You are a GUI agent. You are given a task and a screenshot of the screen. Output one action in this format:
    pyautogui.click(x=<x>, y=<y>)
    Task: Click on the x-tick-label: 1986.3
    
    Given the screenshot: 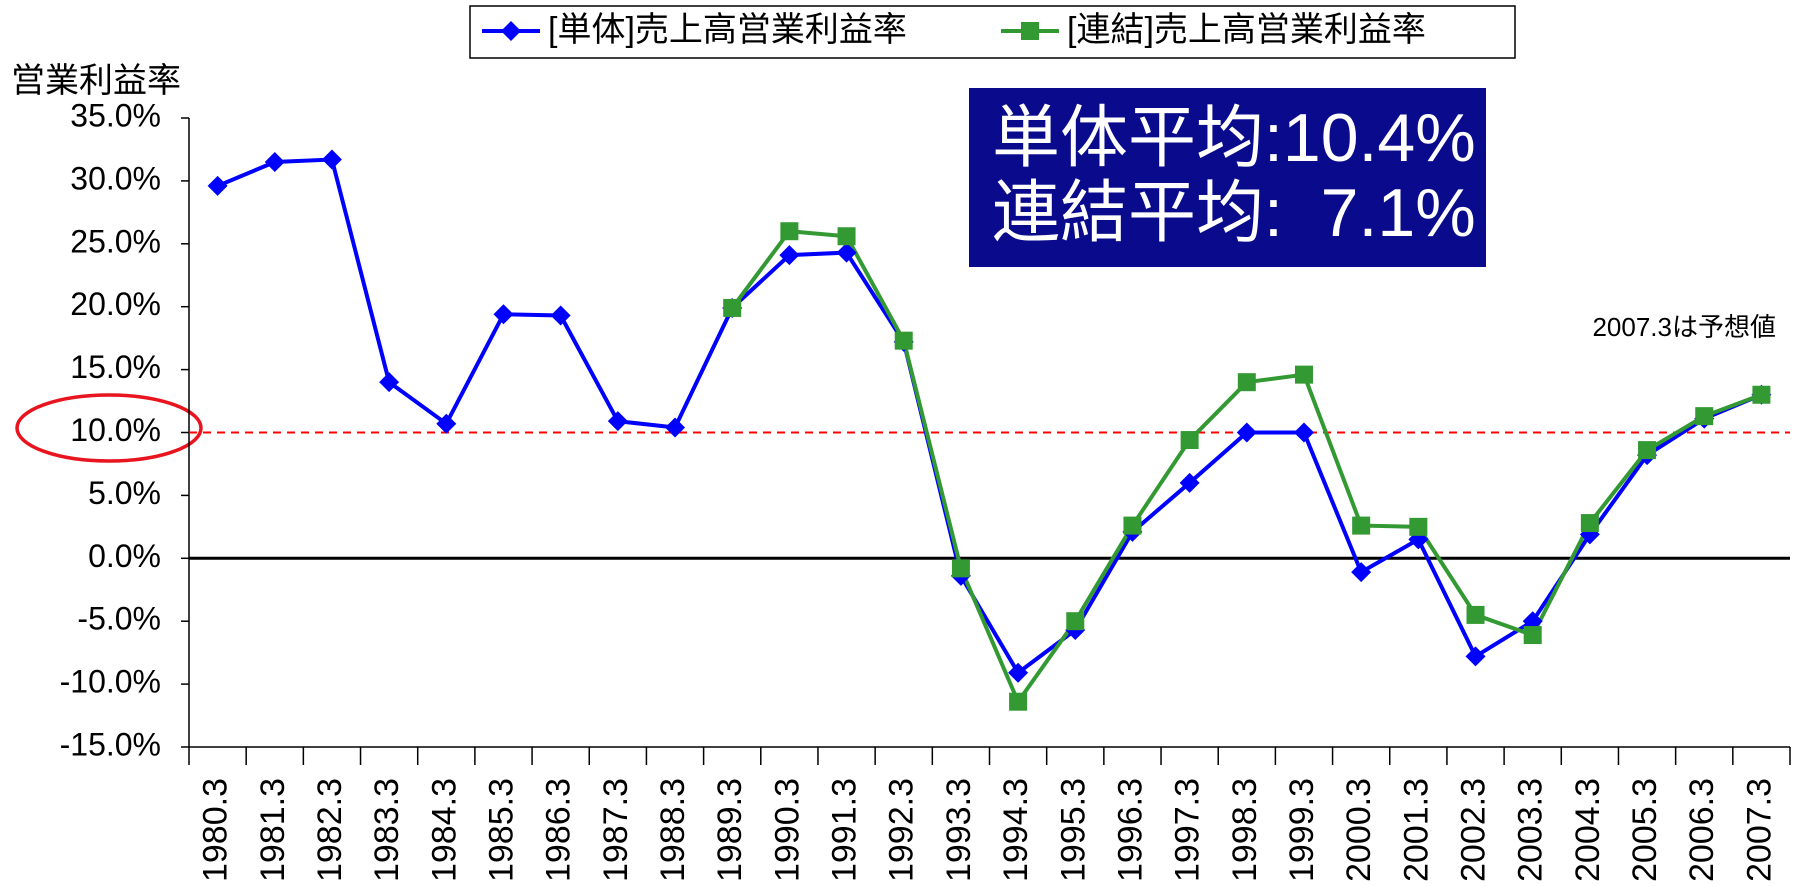 What is the action you would take?
    pyautogui.click(x=559, y=830)
    